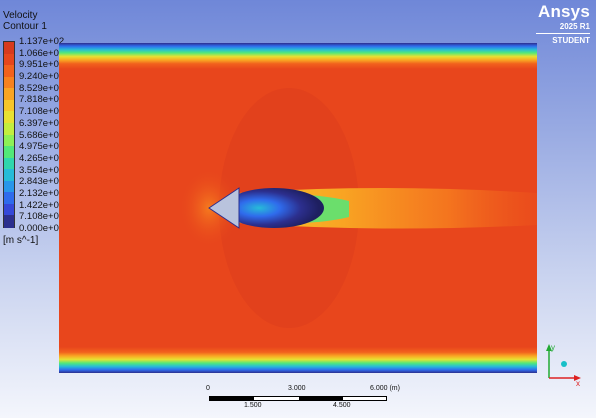 The width and height of the screenshot is (596, 418). Describe the element at coordinates (578, 382) in the screenshot. I see `x-axis-label: x` at that location.